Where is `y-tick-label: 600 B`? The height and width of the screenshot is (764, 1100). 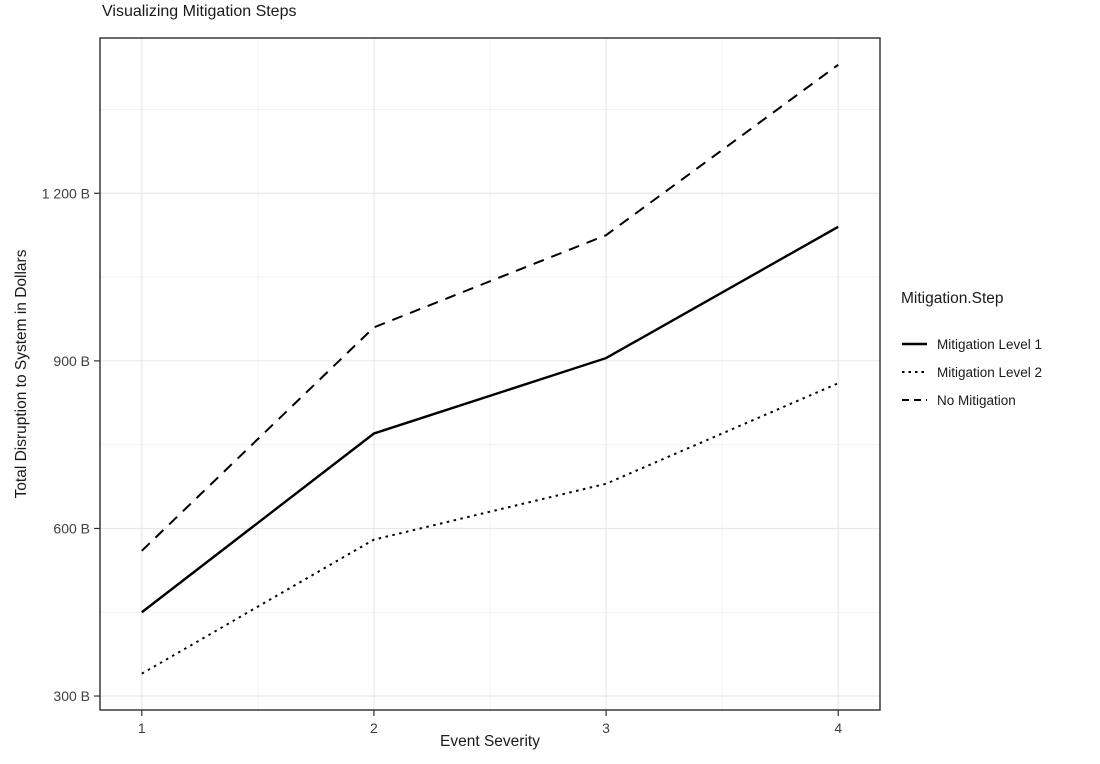
y-tick-label: 600 B is located at coordinates (71, 528).